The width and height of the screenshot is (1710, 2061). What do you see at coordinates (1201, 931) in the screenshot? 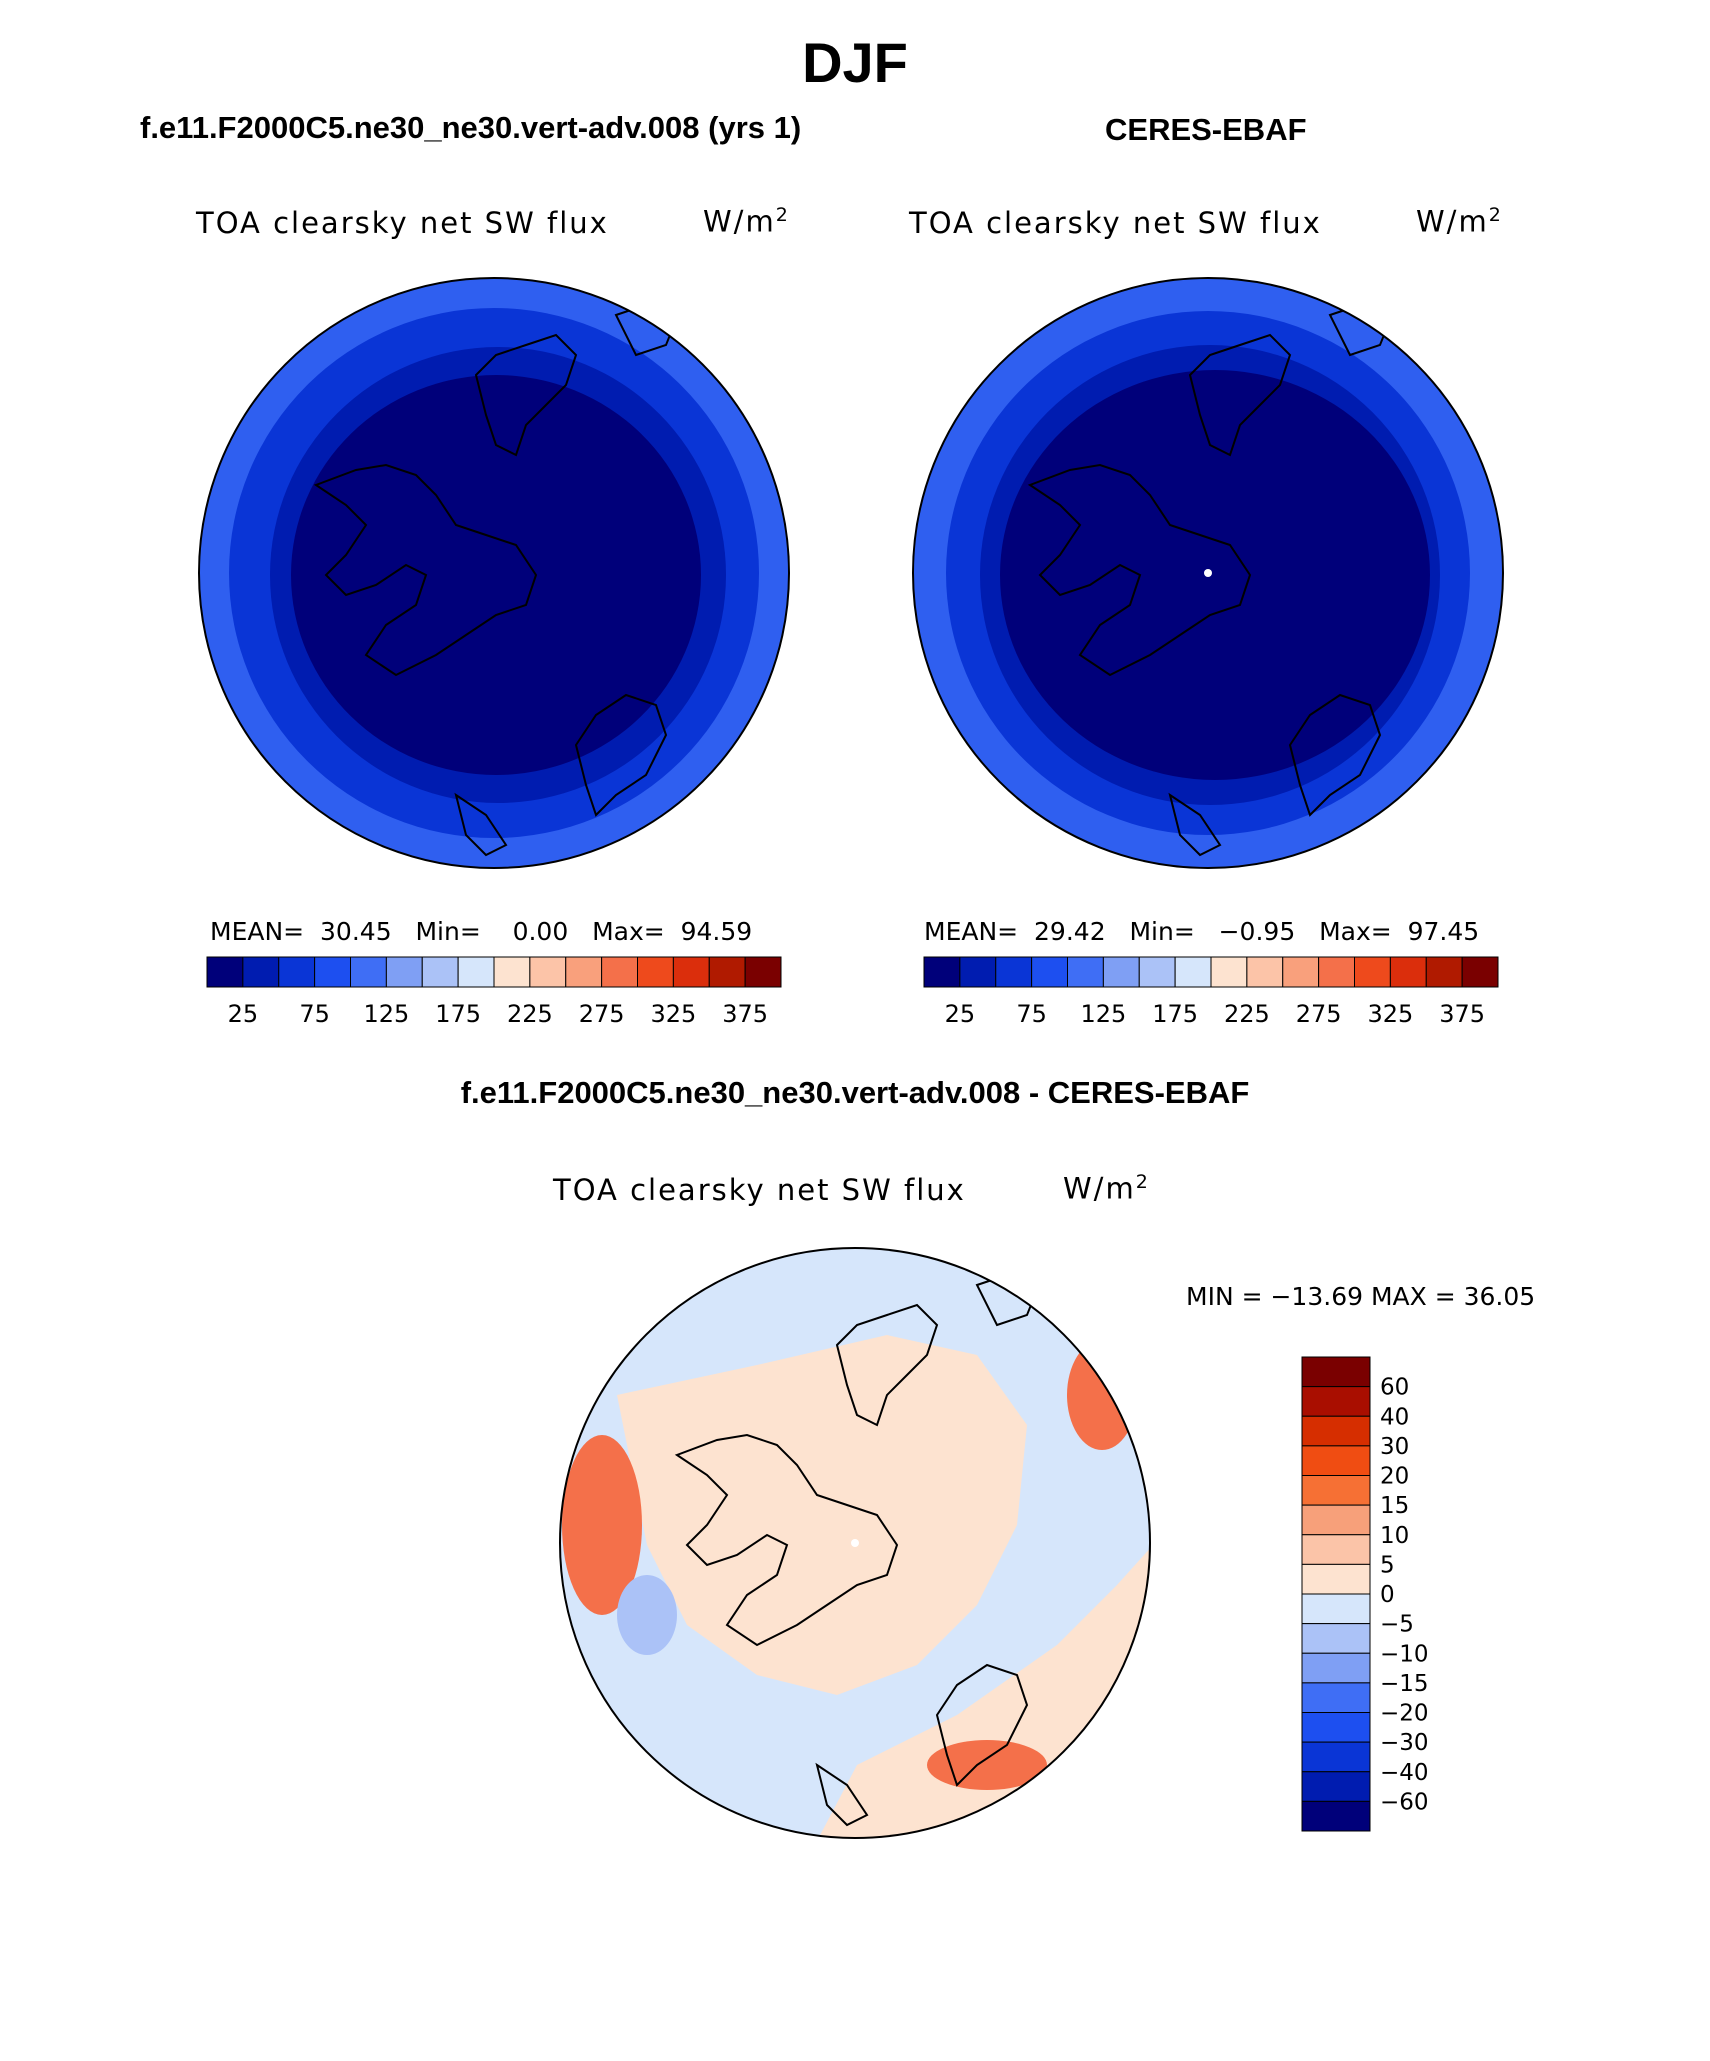
I see `right-stats-line: MEAN= 29.42 Min= −0.95 Max= 97.45` at bounding box center [1201, 931].